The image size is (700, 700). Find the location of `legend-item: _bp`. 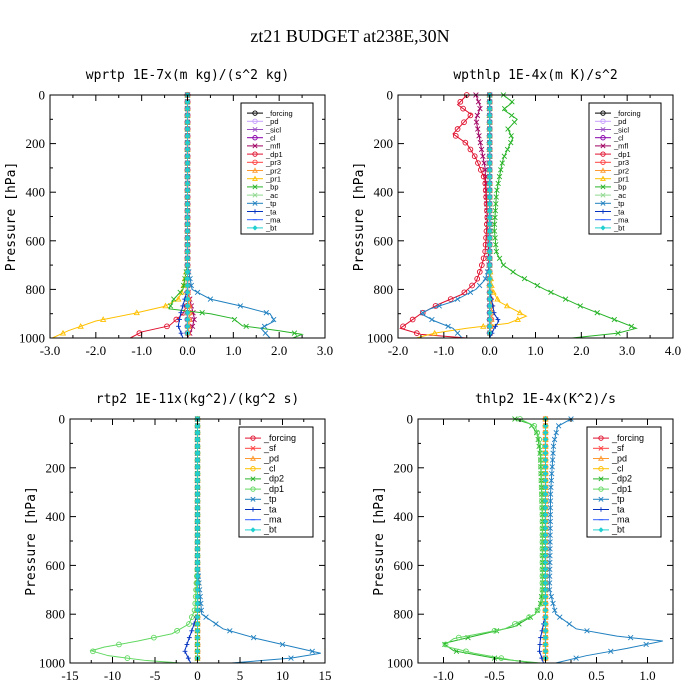

legend-item: _bp is located at coordinates (611, 187).